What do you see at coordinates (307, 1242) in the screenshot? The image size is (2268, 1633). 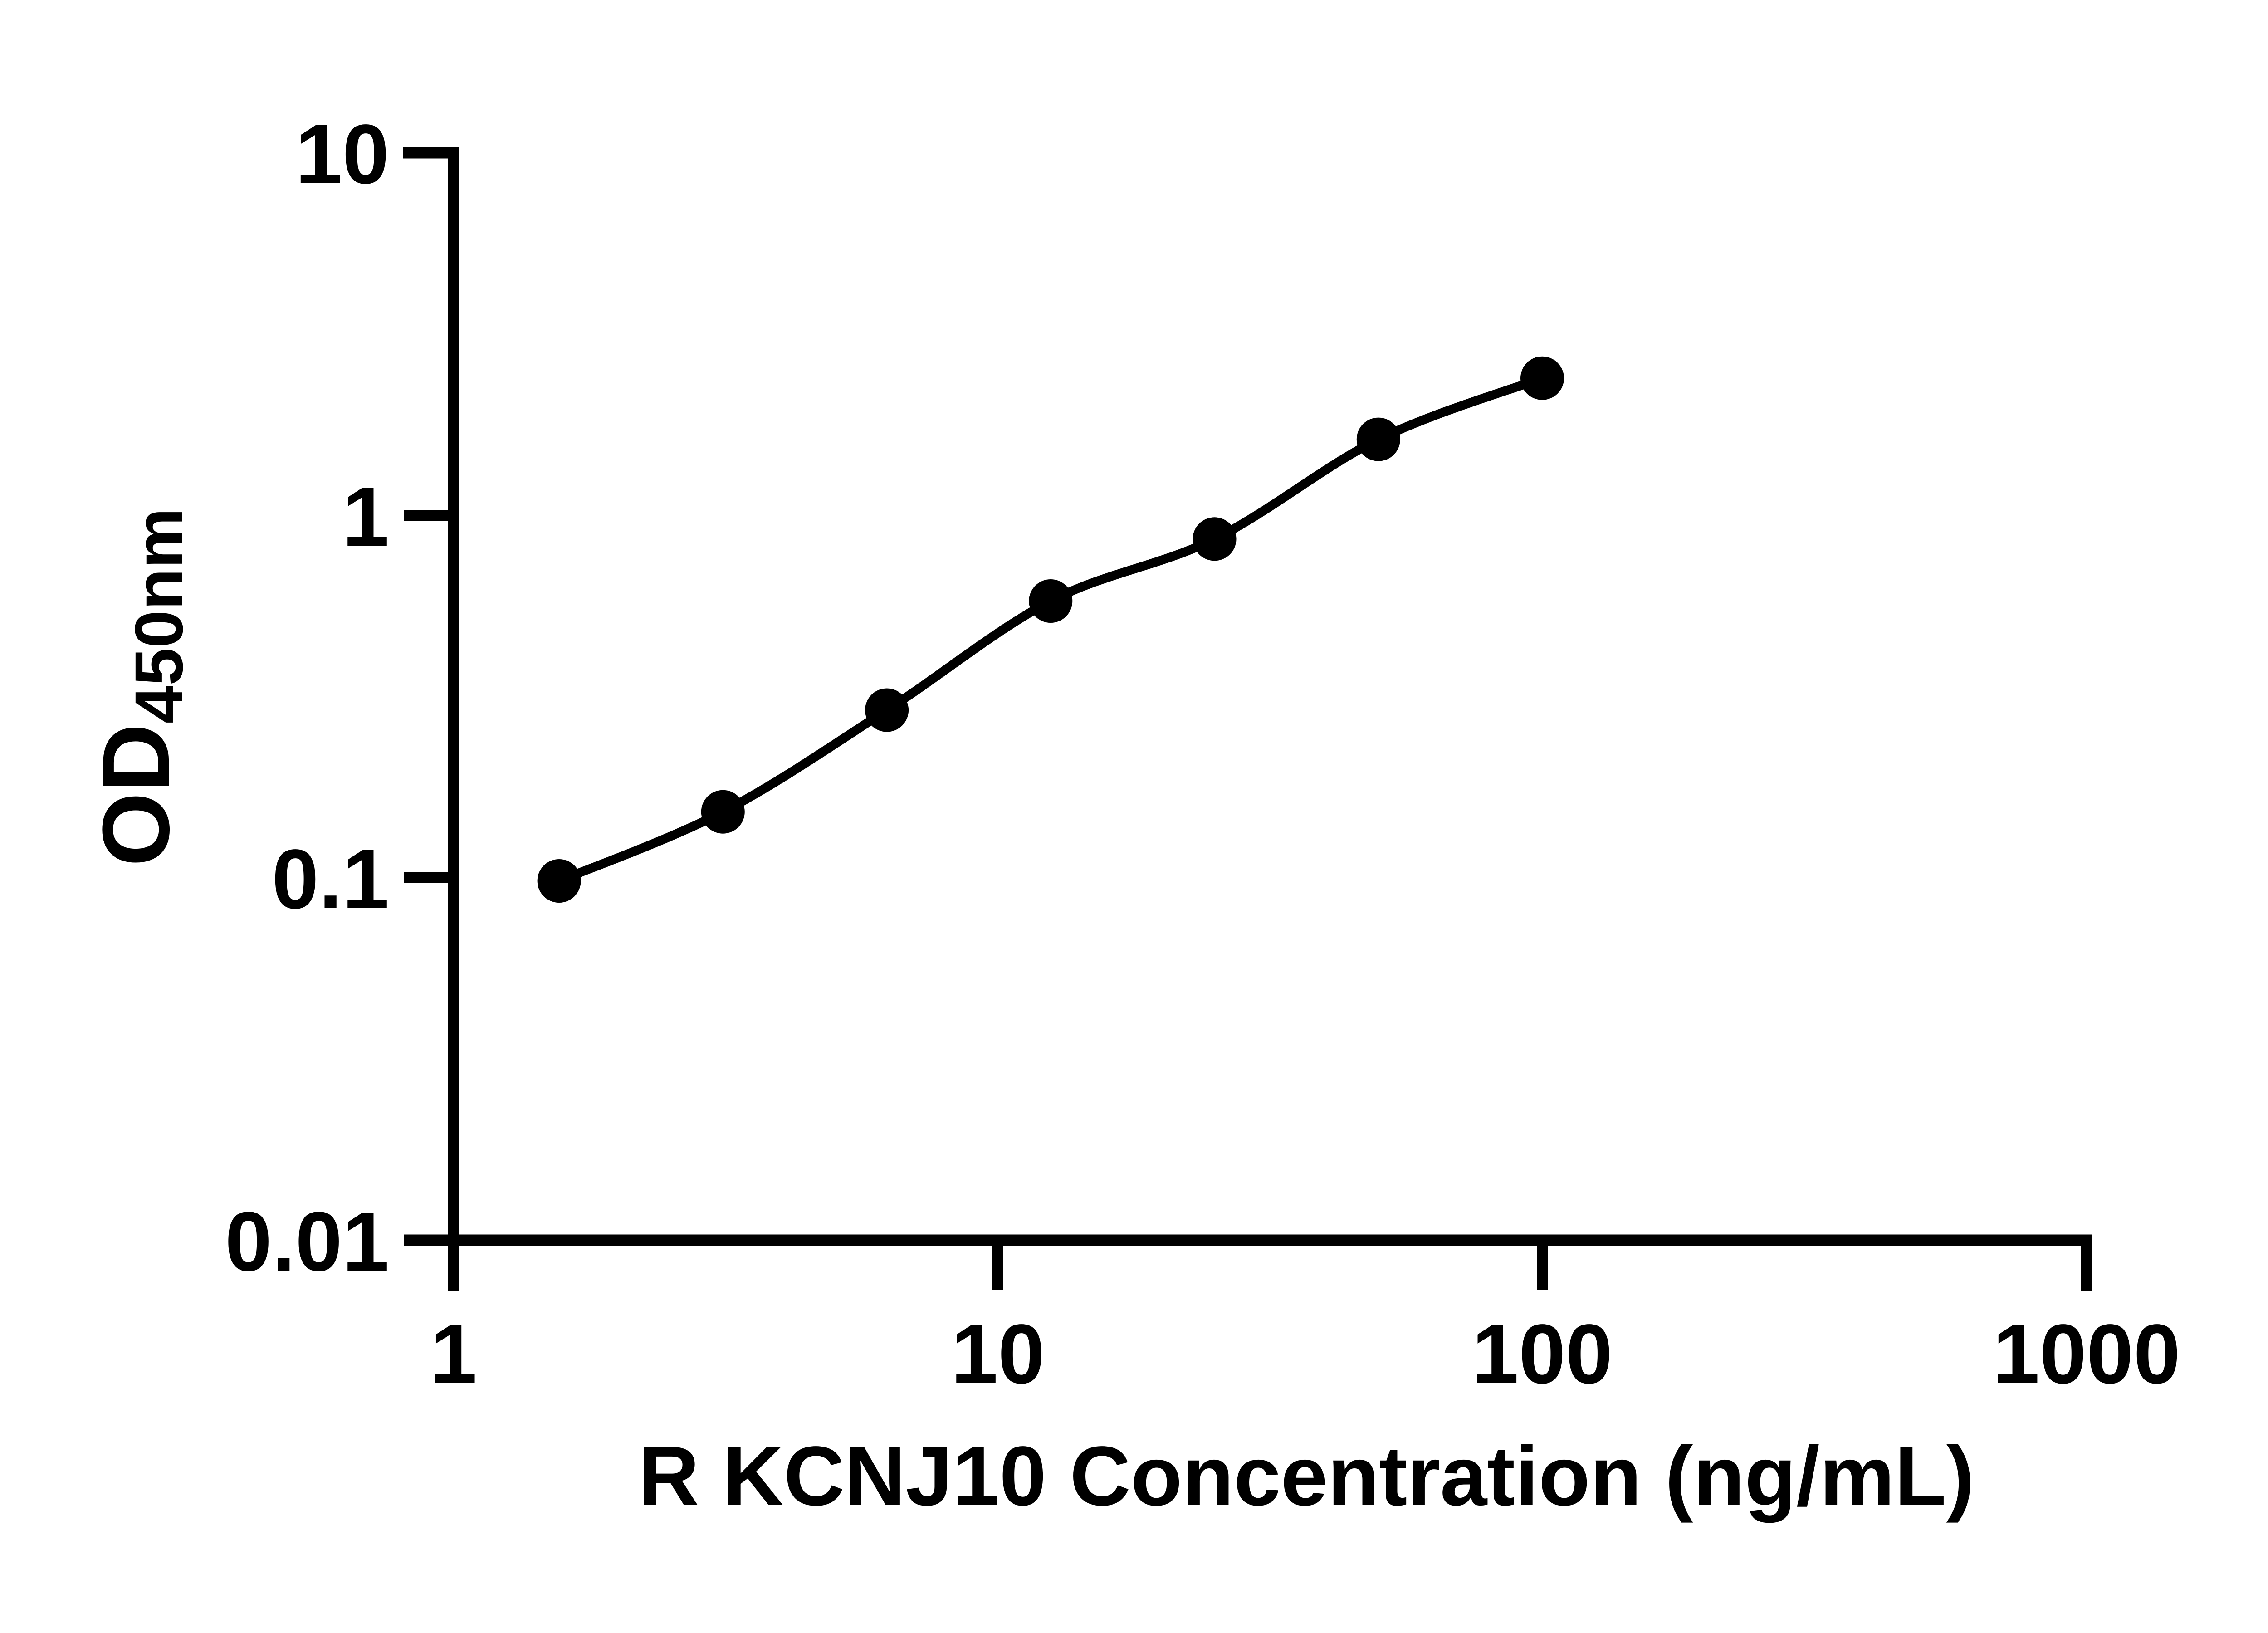 I see `y-tick-label: 0.01` at bounding box center [307, 1242].